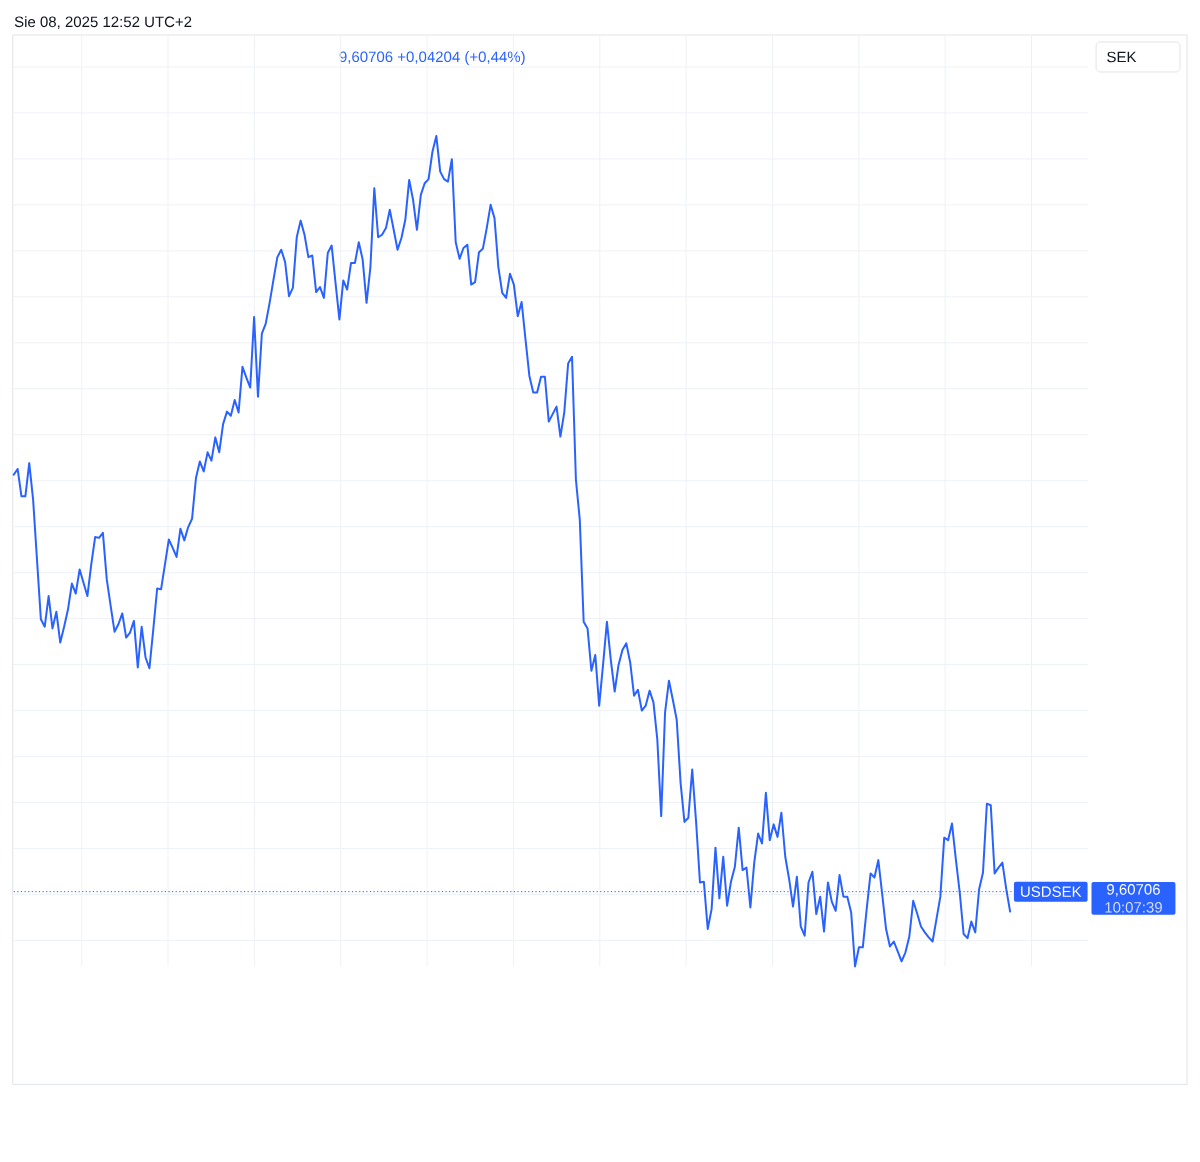 Image resolution: width=1200 pixels, height=1162 pixels. Describe the element at coordinates (1051, 891) in the screenshot. I see `ref-line-label: USDSEK` at that location.